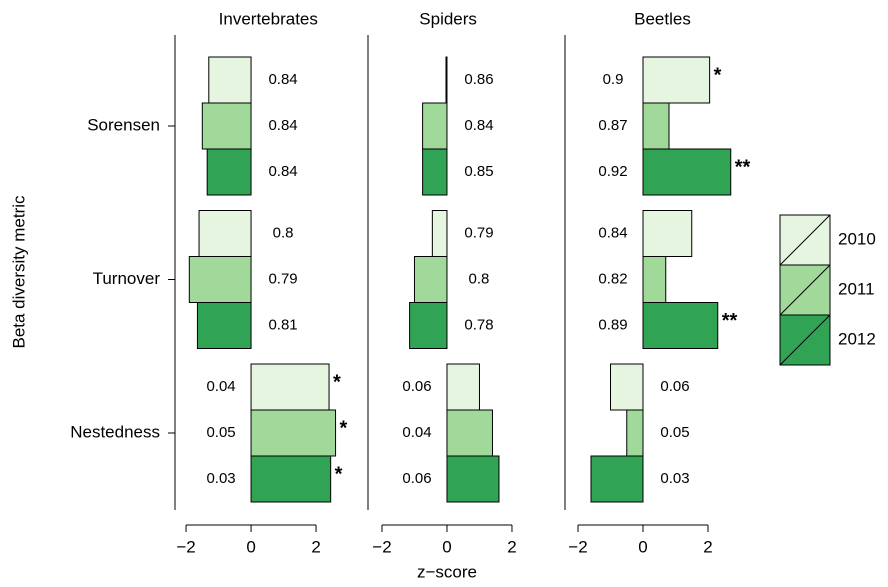 The width and height of the screenshot is (888, 587). What do you see at coordinates (18, 272) in the screenshot?
I see `y-axis-title: Beta diversity metric` at bounding box center [18, 272].